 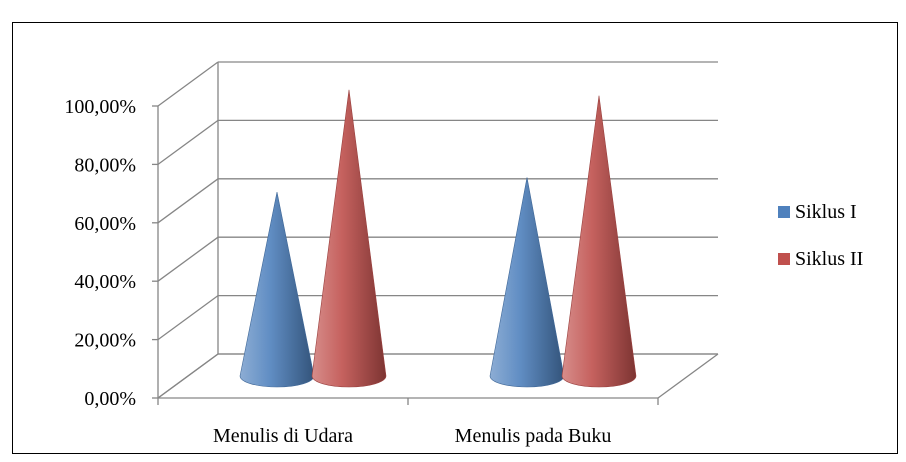 What do you see at coordinates (826, 212) in the screenshot?
I see `legend-label: Siklus I` at bounding box center [826, 212].